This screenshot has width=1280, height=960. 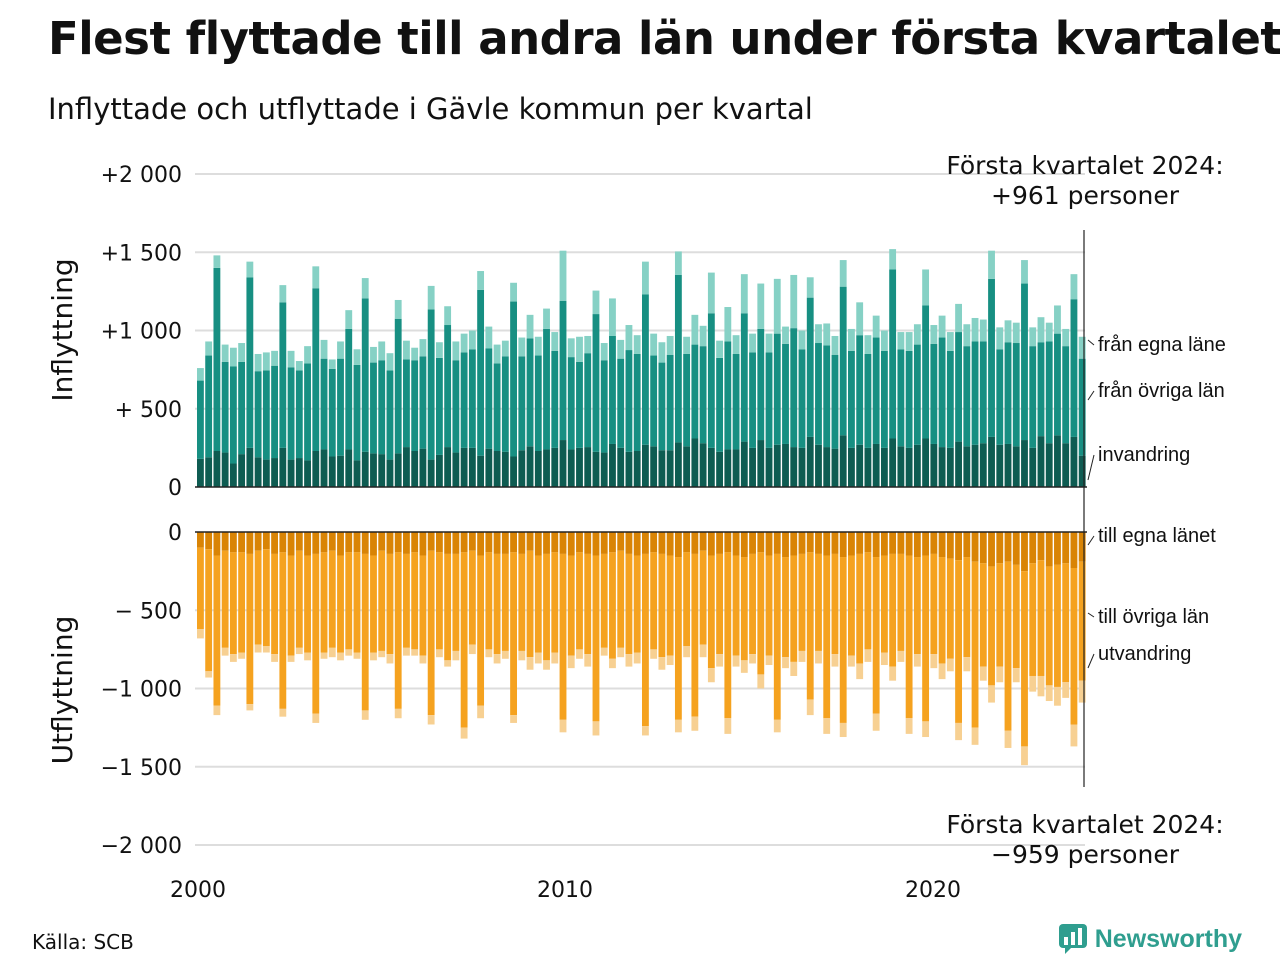 I want to click on x-tick-label: 2010, so click(x=565, y=890).